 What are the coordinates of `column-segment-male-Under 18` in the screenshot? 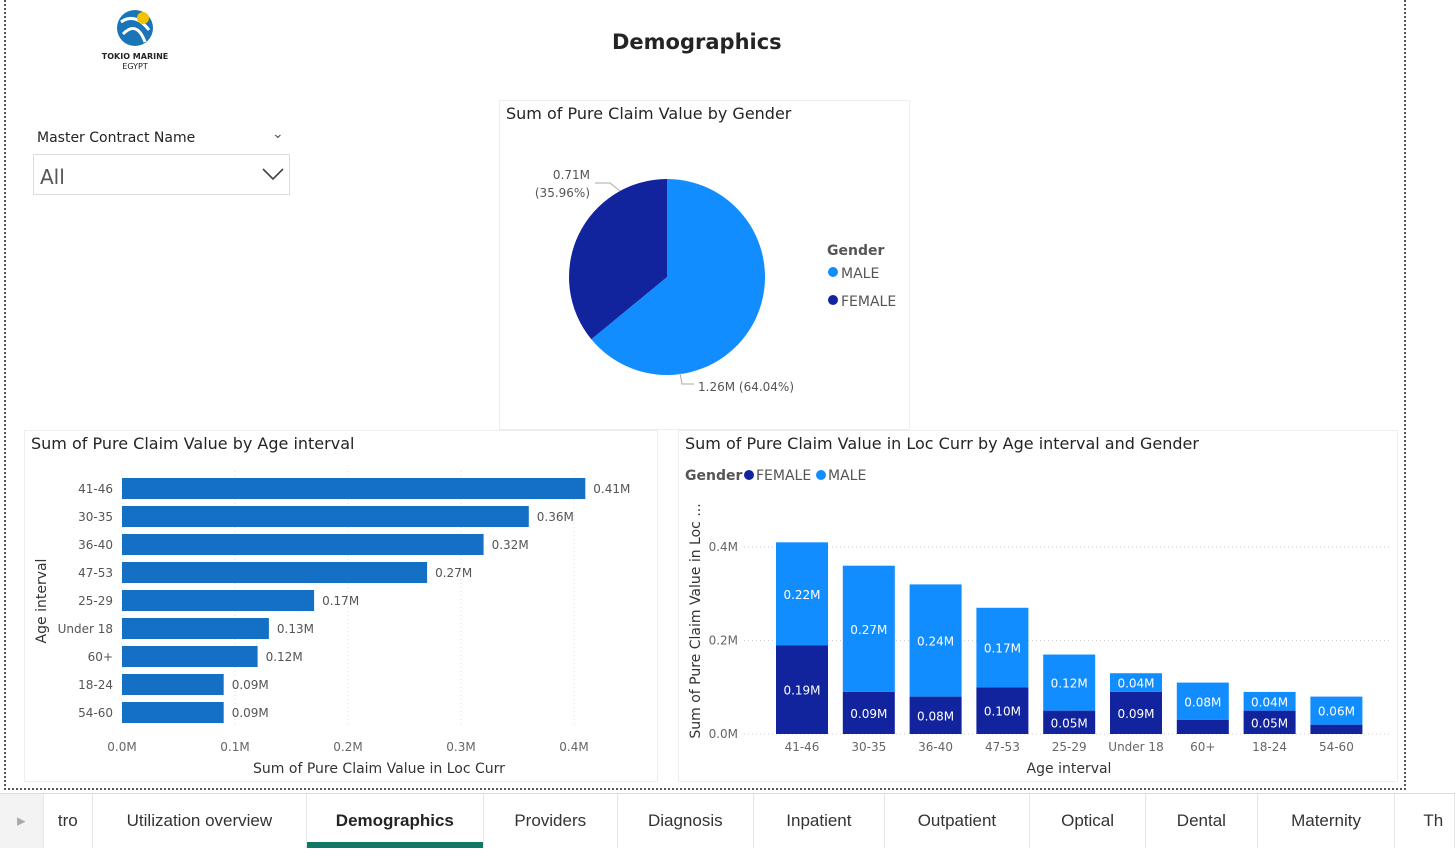 It's located at (1136, 682).